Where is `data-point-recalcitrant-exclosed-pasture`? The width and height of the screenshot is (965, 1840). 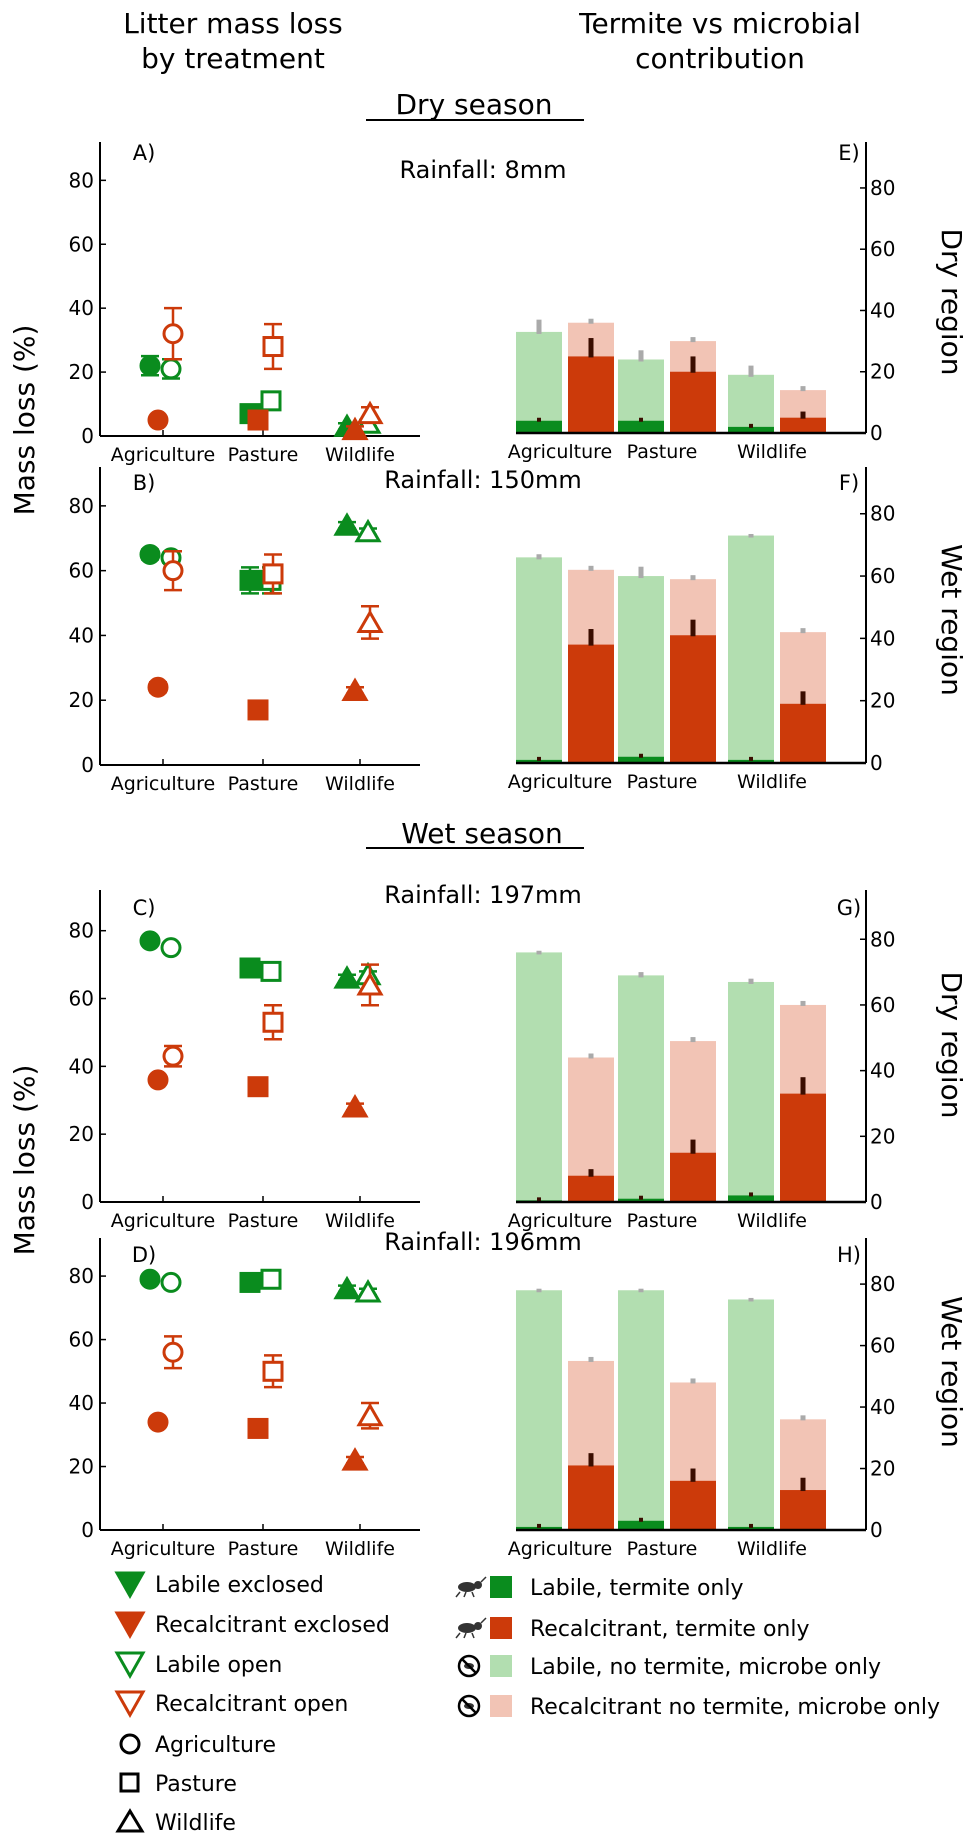
data-point-recalcitrant-exclosed-pasture is located at coordinates (258, 710).